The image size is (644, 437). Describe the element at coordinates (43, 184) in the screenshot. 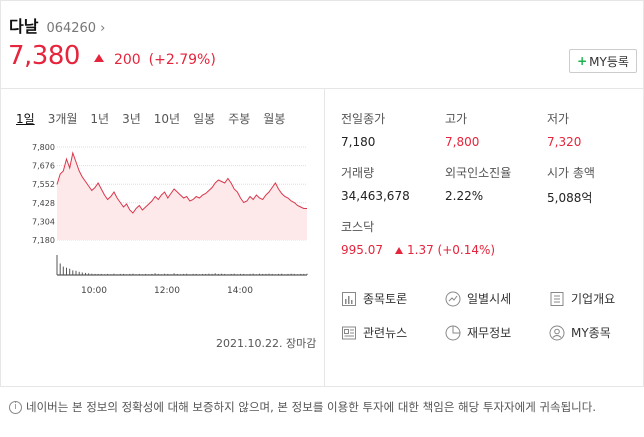

I see `y-tick-label: 7,552` at that location.